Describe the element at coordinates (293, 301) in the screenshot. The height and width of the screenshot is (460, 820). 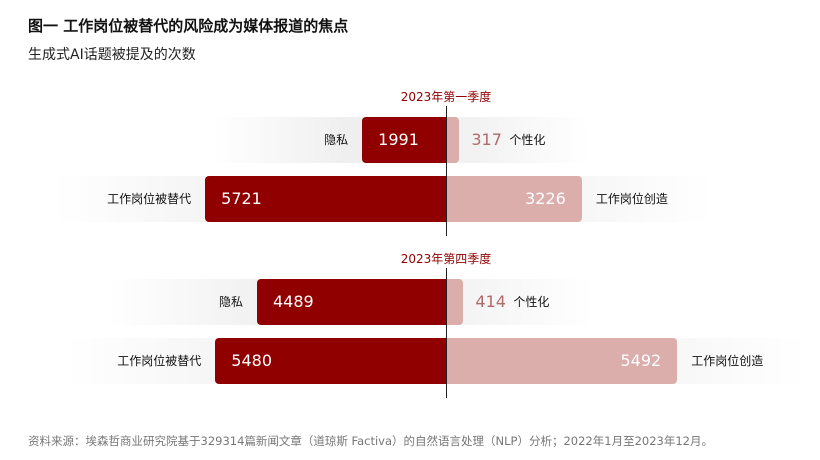
I see `value-left: 4489` at that location.